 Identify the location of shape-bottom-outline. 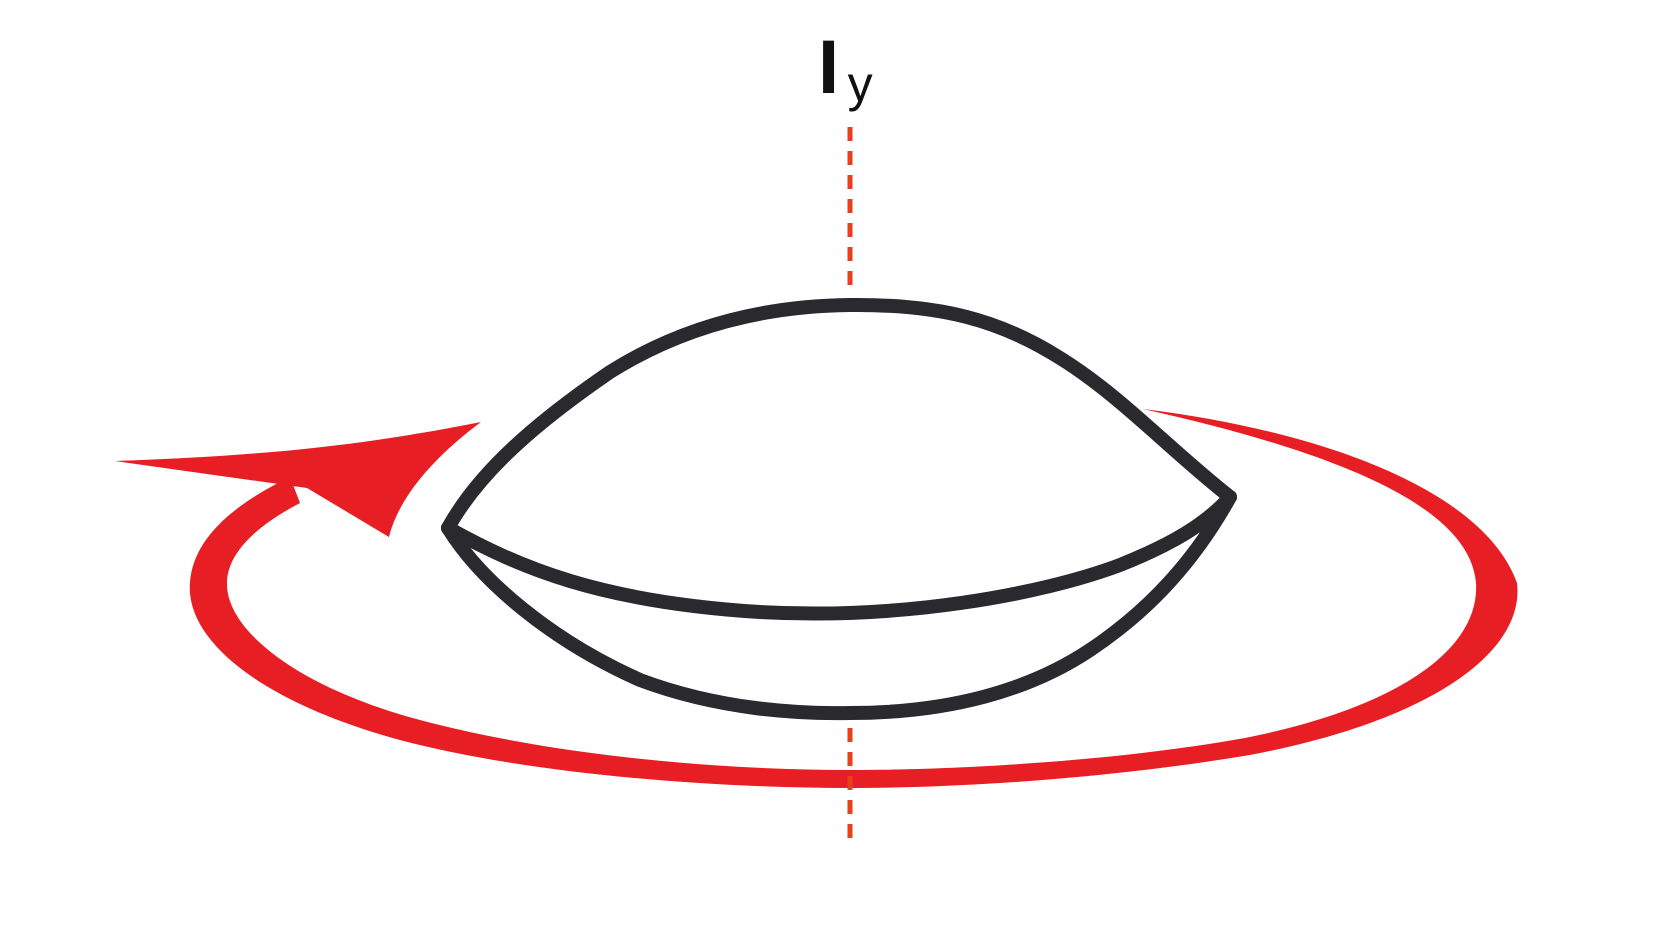
(839, 605).